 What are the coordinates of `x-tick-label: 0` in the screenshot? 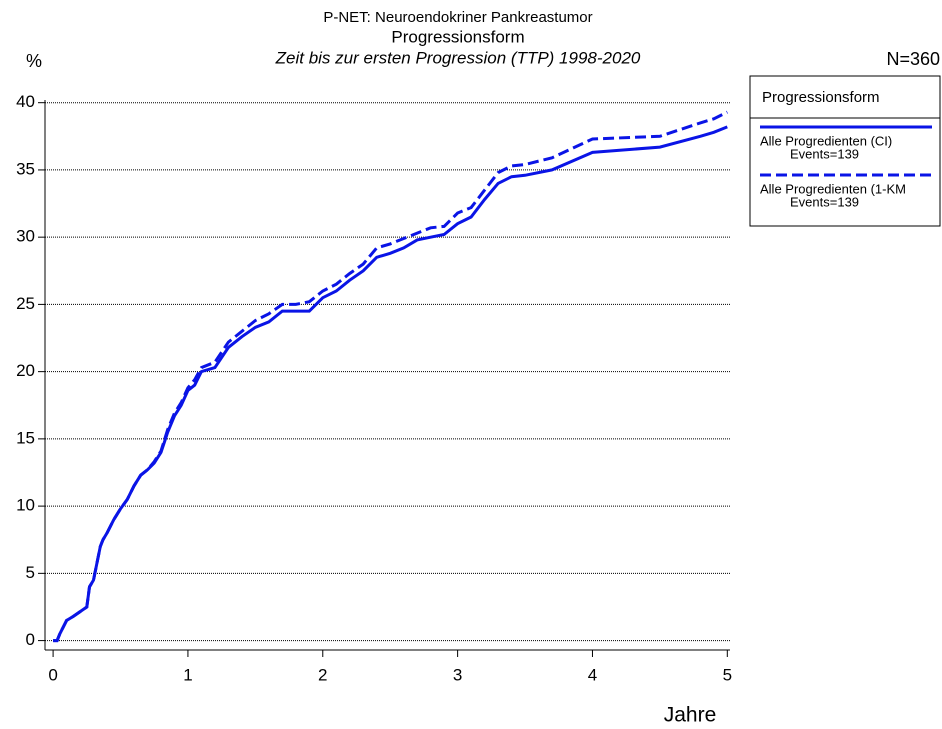 It's located at (52, 674).